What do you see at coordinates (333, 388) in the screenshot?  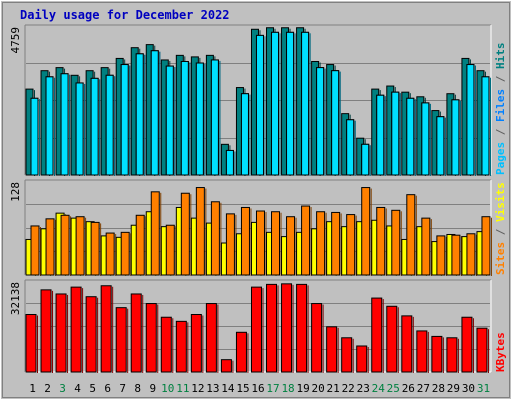 I see `day-label: 21` at bounding box center [333, 388].